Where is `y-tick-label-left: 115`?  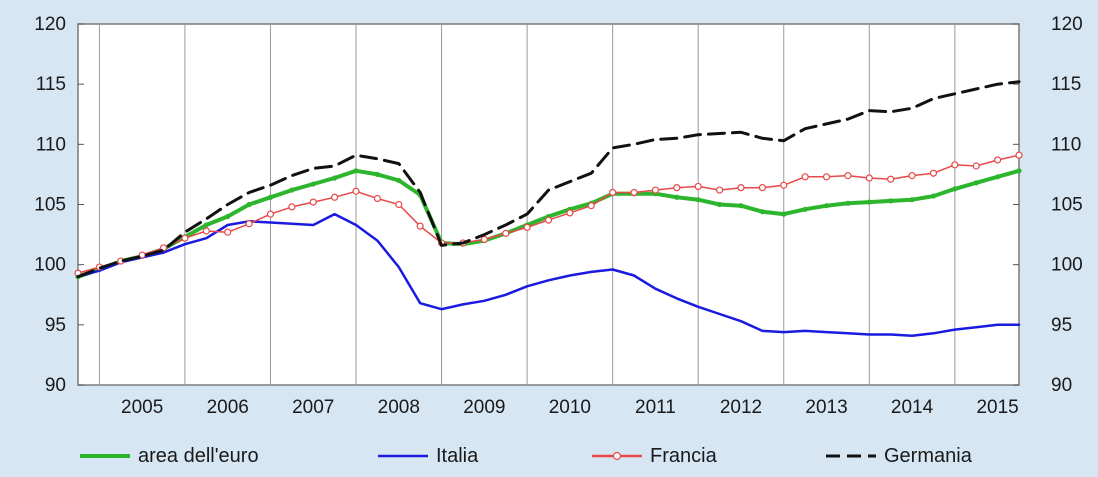 y-tick-label-left: 115 is located at coordinates (51, 84).